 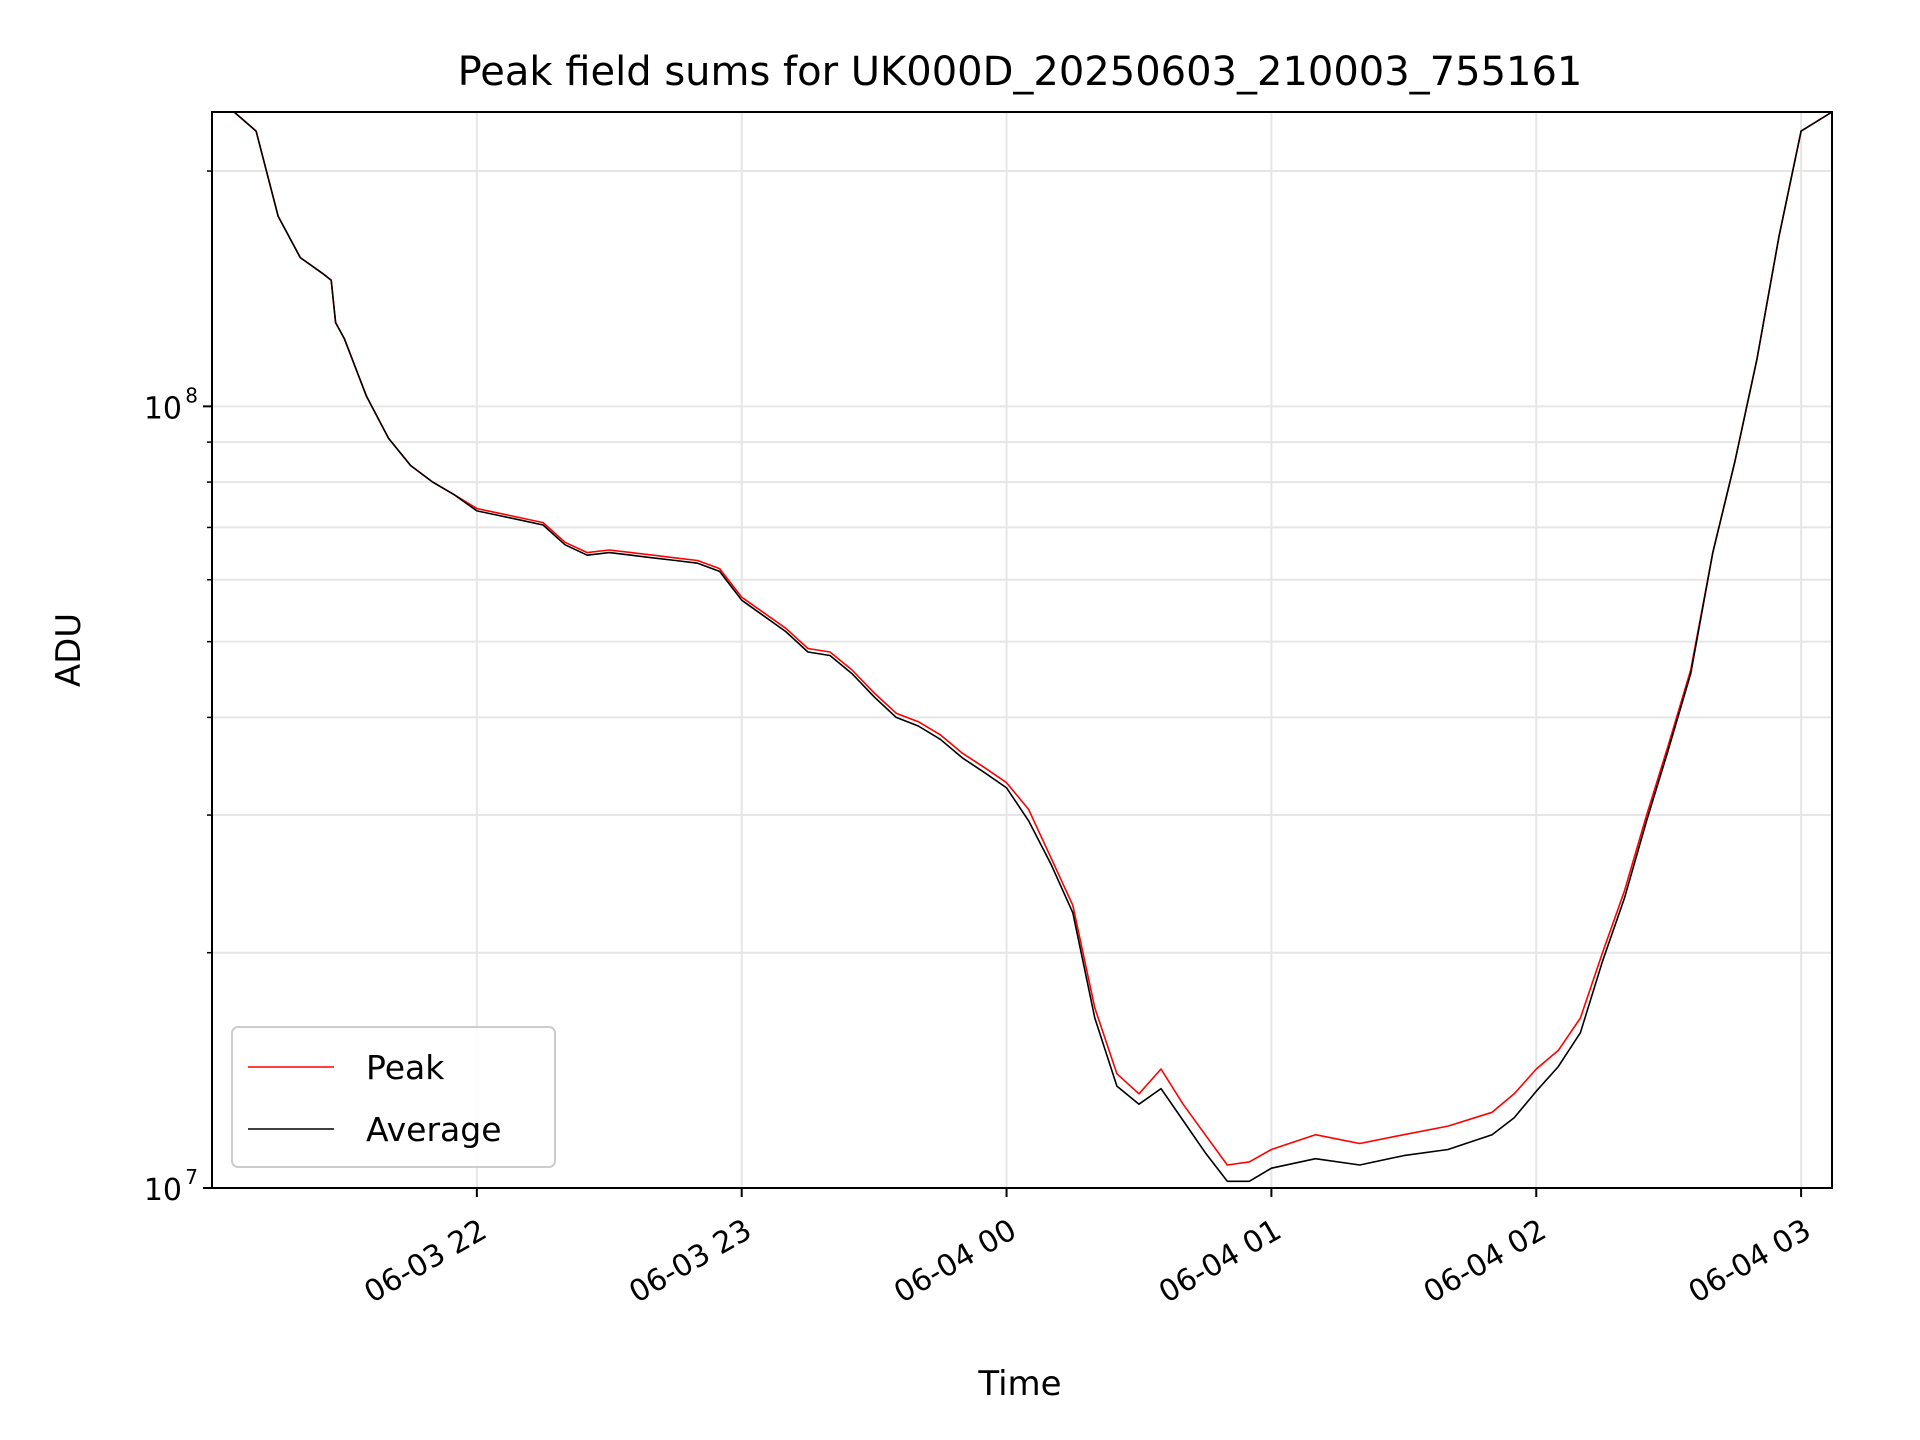 What do you see at coordinates (191, 395) in the screenshot?
I see `y-tick-exponent: 8` at bounding box center [191, 395].